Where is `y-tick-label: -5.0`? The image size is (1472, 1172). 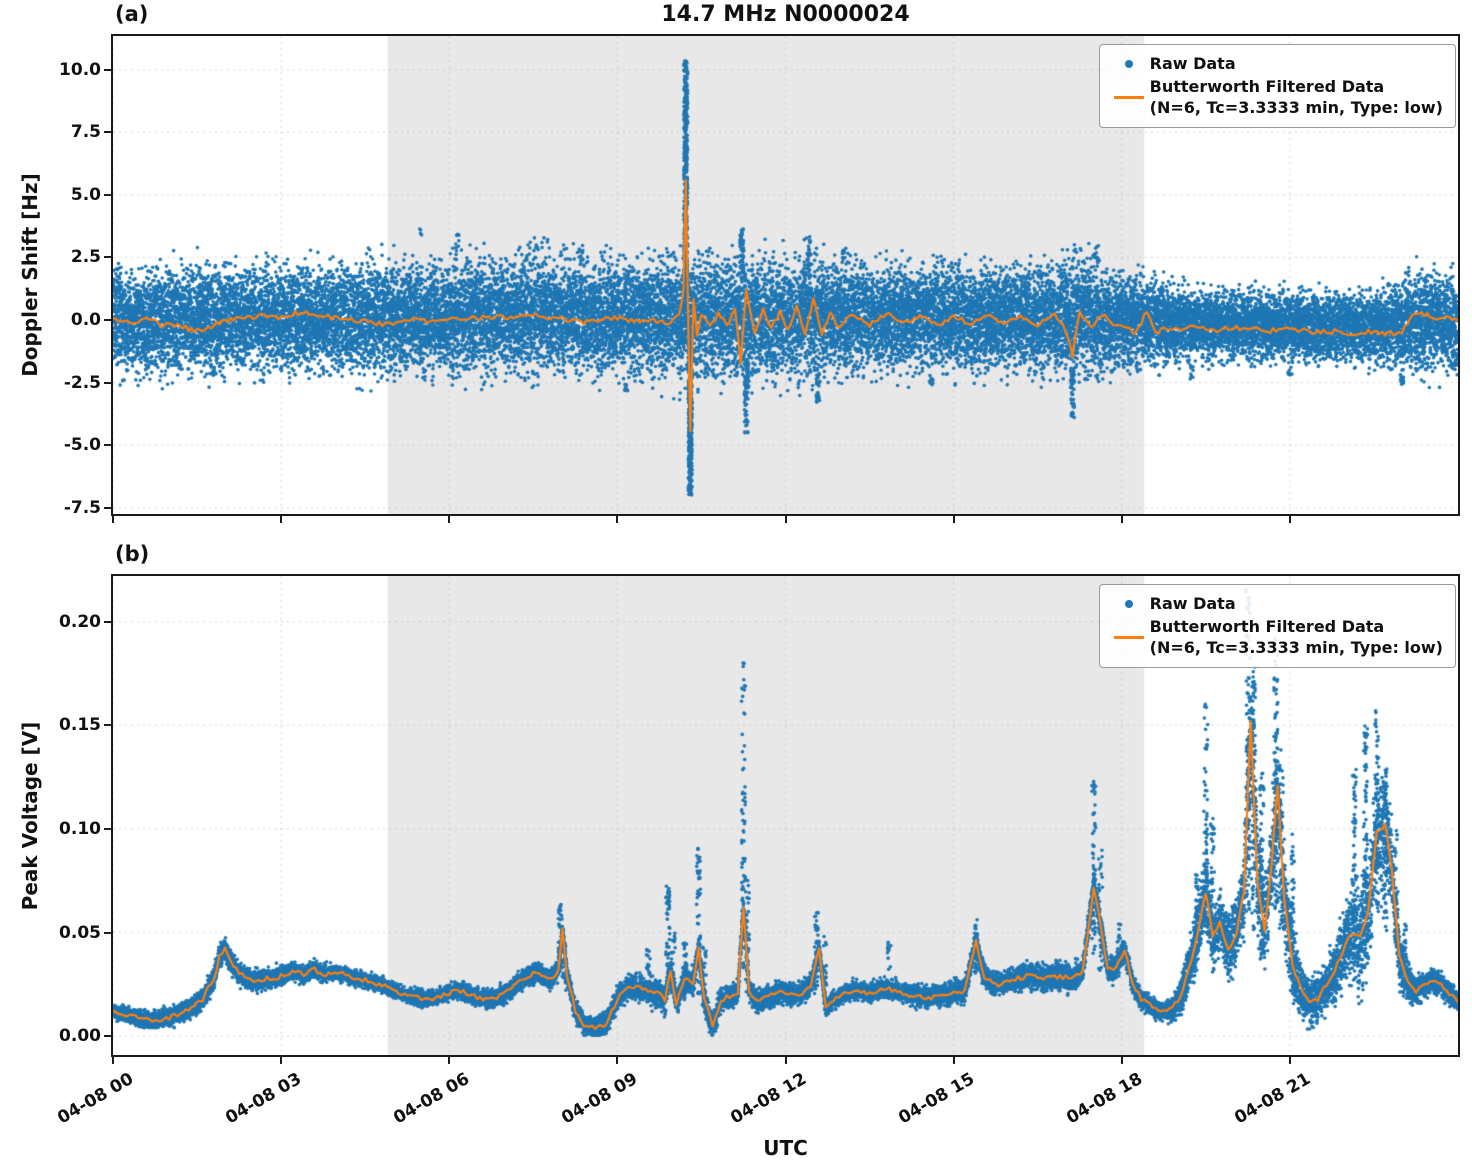 y-tick-label: -5.0 is located at coordinates (82, 445).